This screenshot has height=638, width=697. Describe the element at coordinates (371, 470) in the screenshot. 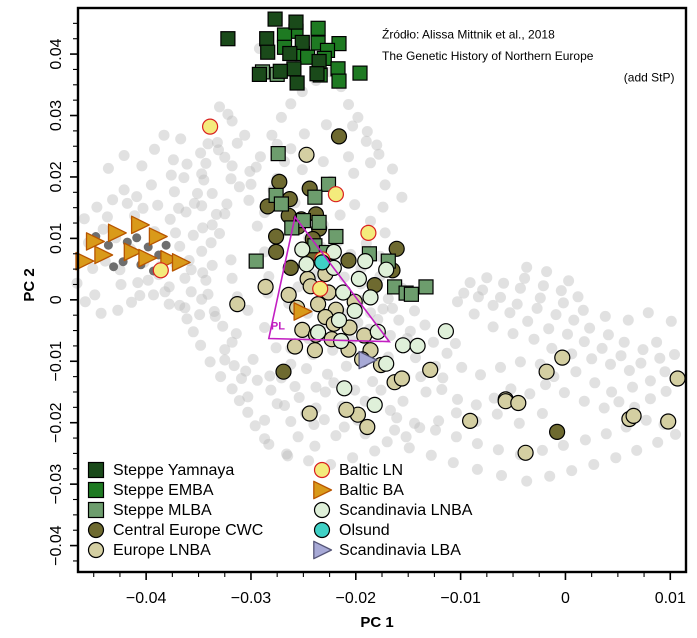

I see `legend-label: Baltic LN` at that location.